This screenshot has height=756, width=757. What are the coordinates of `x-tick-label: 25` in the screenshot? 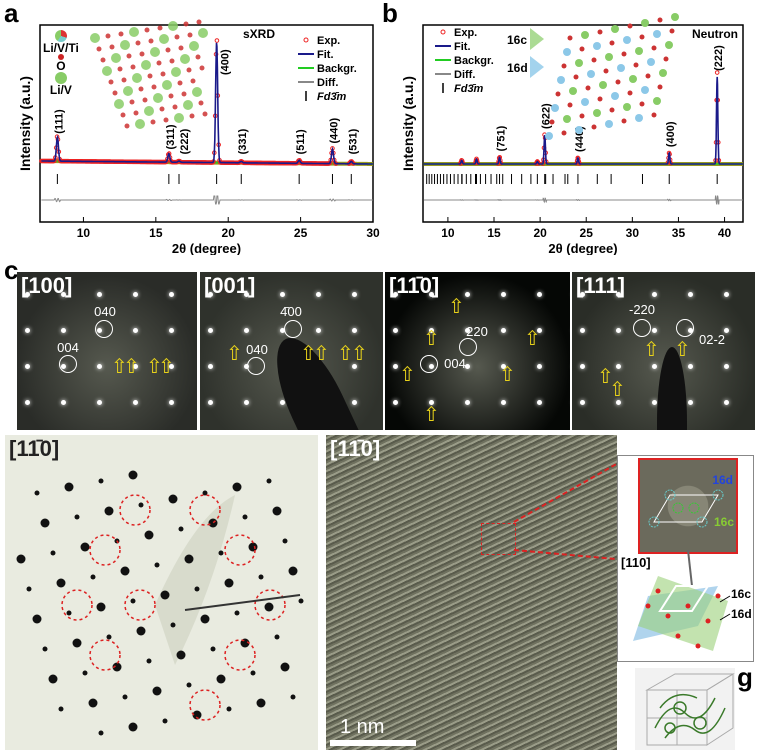 It's located at (301, 233).